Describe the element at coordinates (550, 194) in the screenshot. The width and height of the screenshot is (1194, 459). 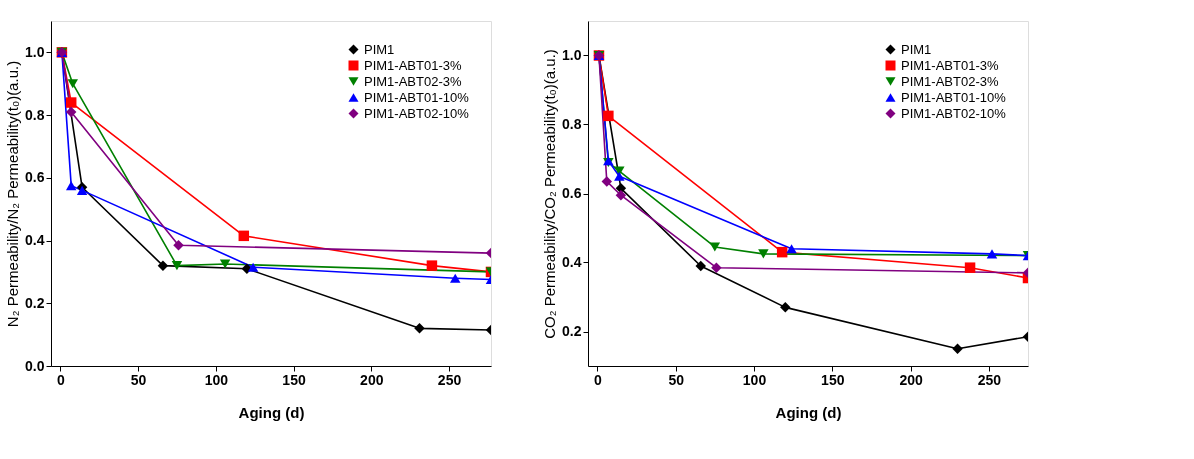
I see `y-axis-title: CO₂ Permeability/CO₂ Permeability(t₀)(a.u.)` at that location.